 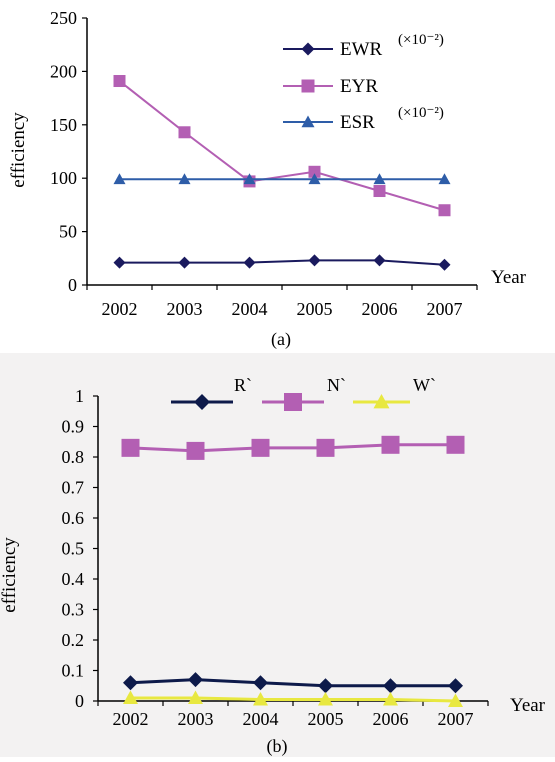 I want to click on y-tick-label-b: 0.7, so click(x=73, y=488).